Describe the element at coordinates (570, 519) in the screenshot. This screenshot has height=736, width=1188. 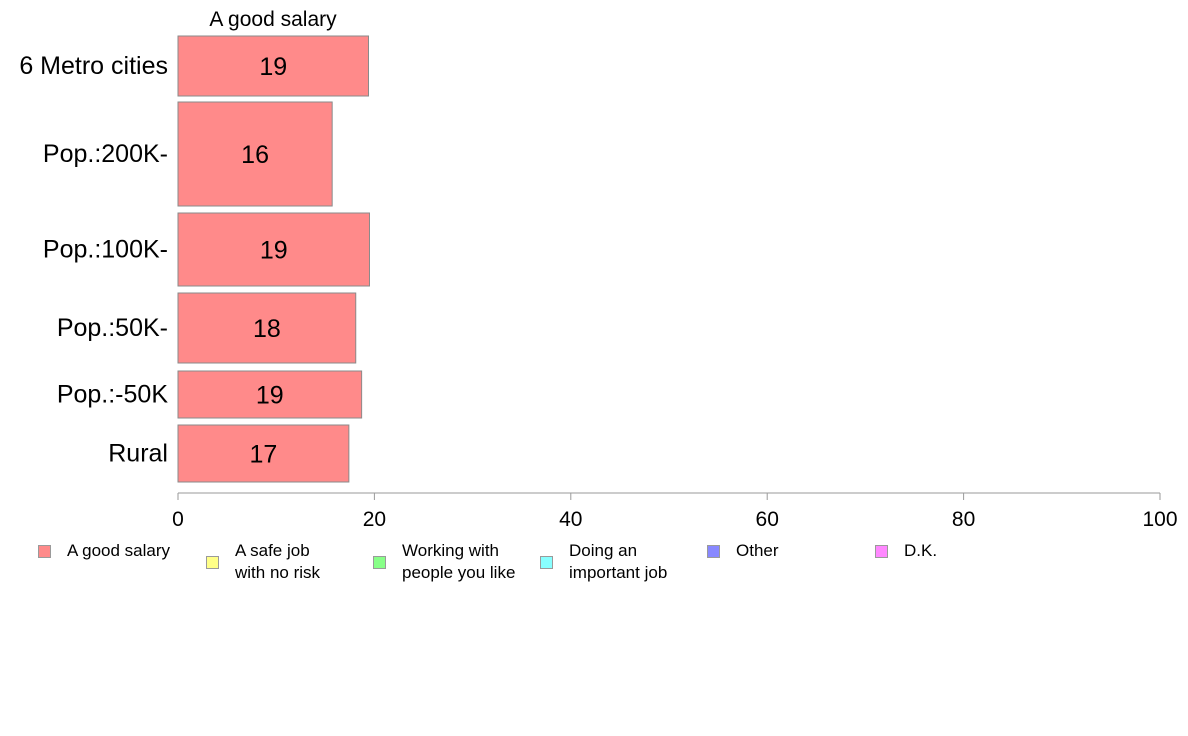
I see `x-tick-label: 40` at that location.